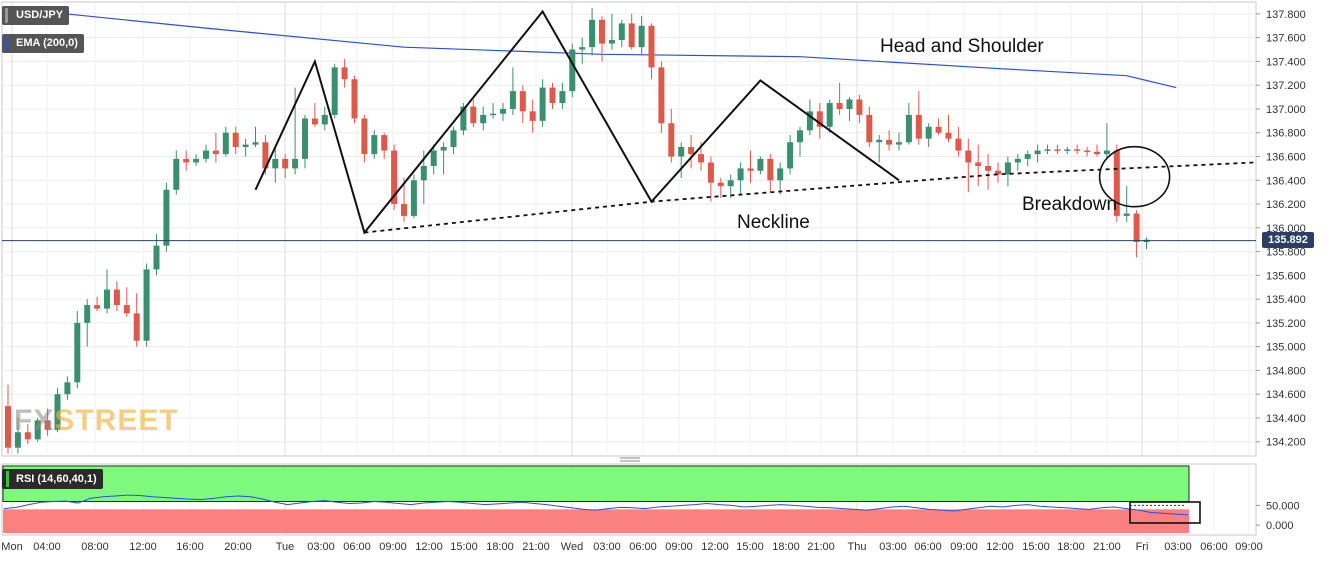 The height and width of the screenshot is (563, 1331). What do you see at coordinates (1134, 176) in the screenshot?
I see `breakdown-circle` at bounding box center [1134, 176].